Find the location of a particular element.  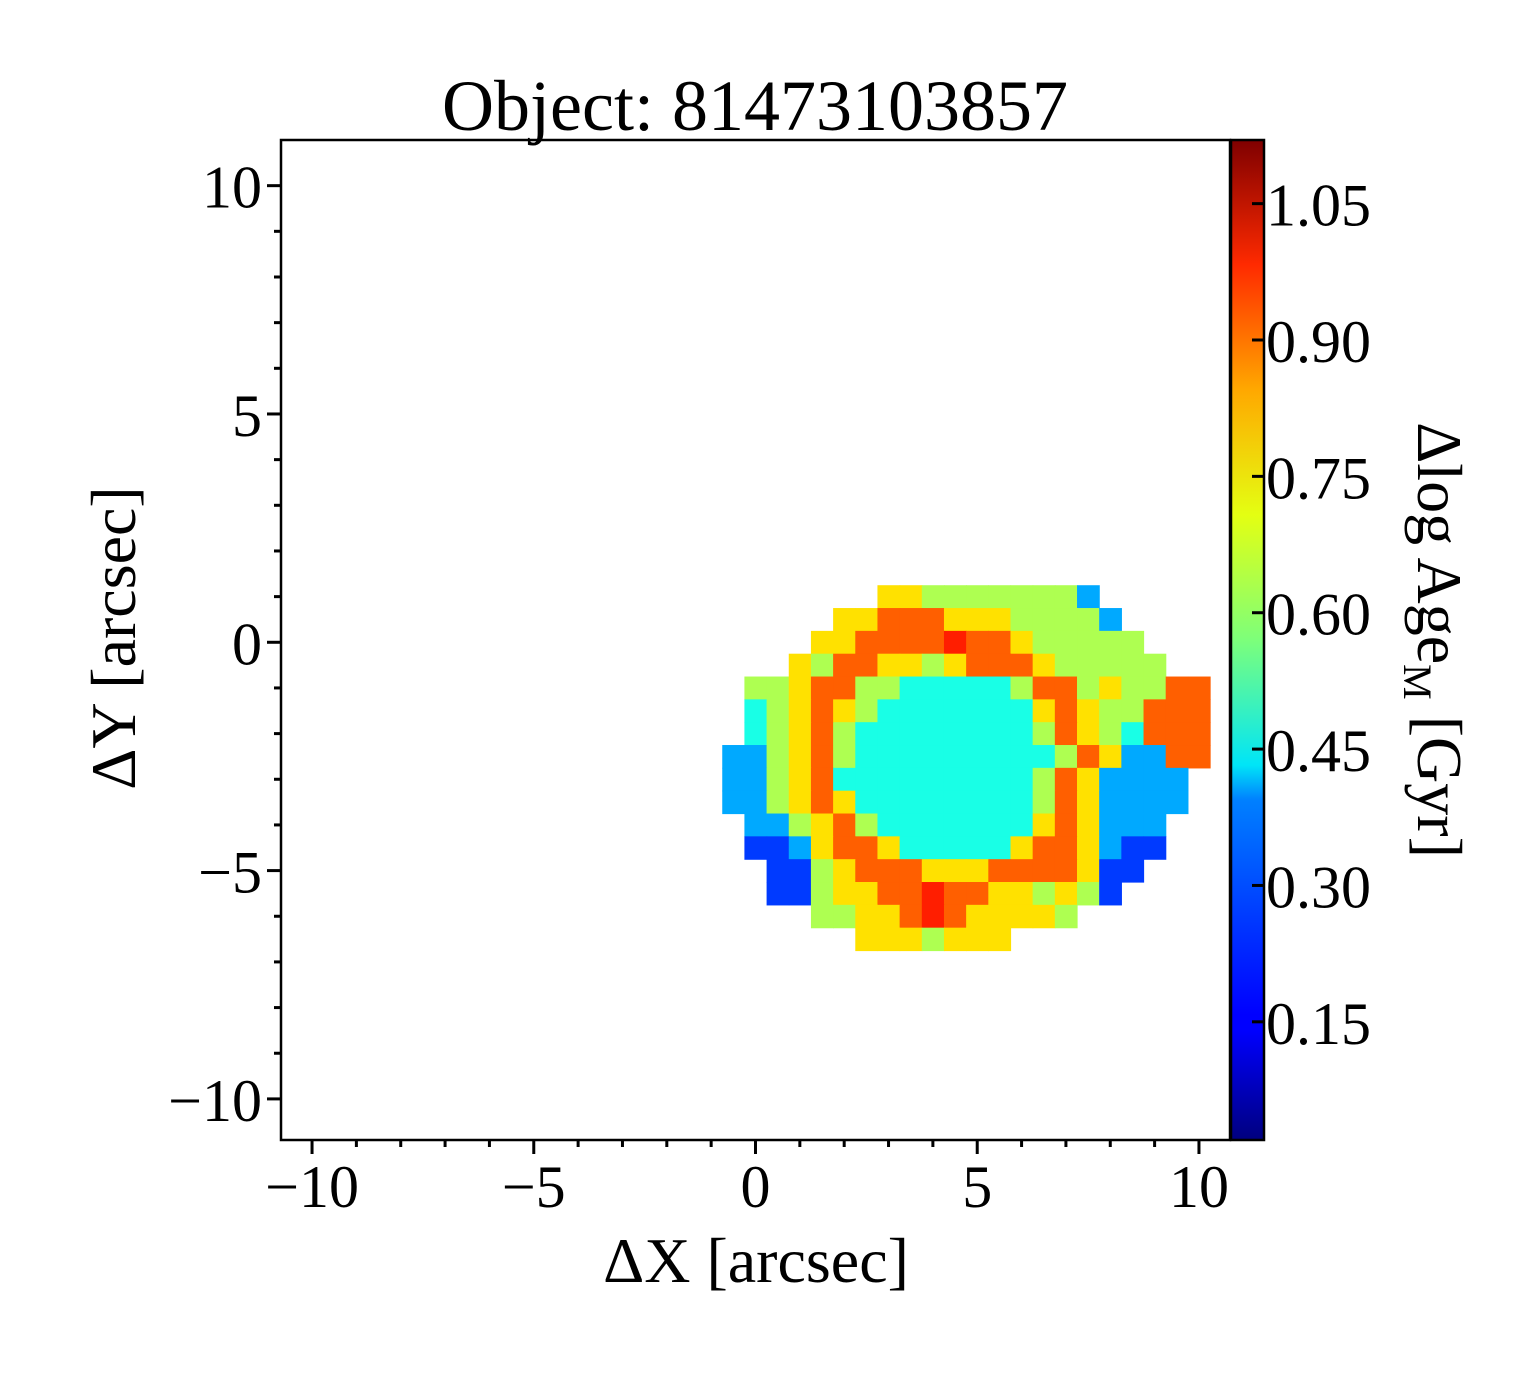

colorbar-tick-label: 0.45 is located at coordinates (1318, 751).